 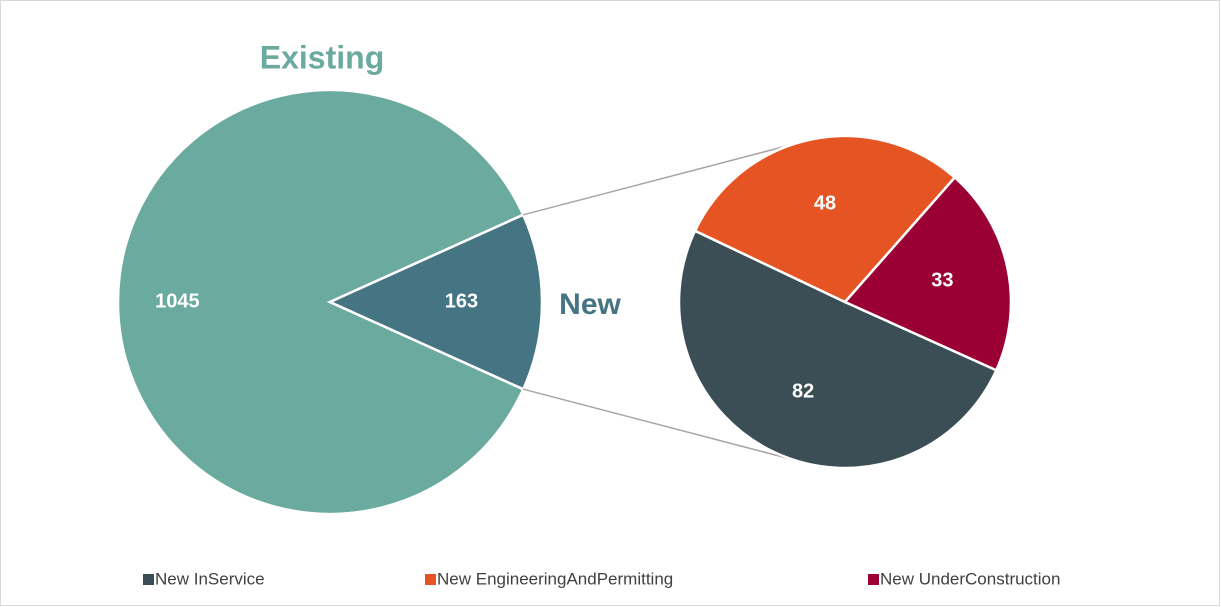 What do you see at coordinates (803, 392) in the screenshot?
I see `data-label: 82` at bounding box center [803, 392].